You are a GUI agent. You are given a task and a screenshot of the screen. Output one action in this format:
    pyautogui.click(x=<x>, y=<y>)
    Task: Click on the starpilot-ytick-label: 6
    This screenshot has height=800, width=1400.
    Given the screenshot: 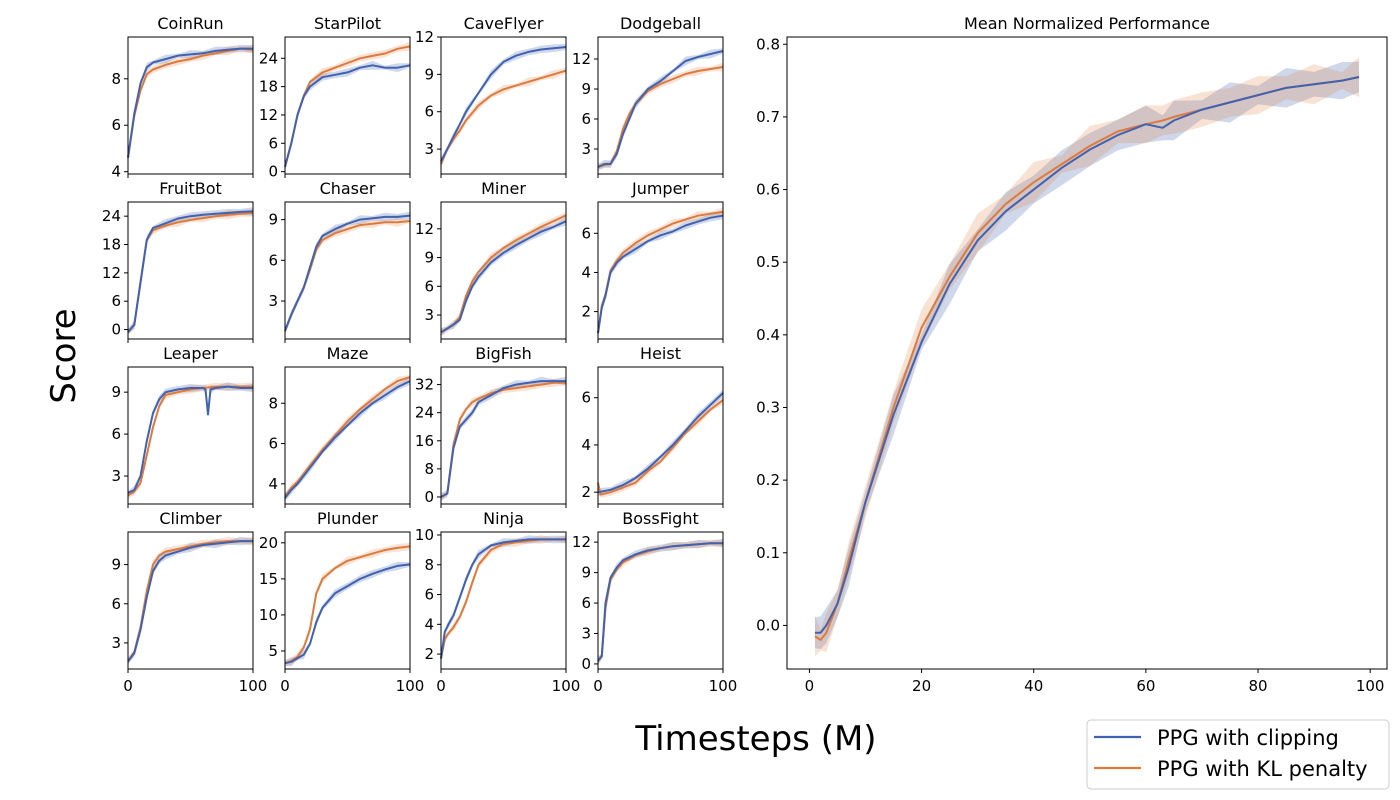 What is the action you would take?
    pyautogui.click(x=273, y=143)
    